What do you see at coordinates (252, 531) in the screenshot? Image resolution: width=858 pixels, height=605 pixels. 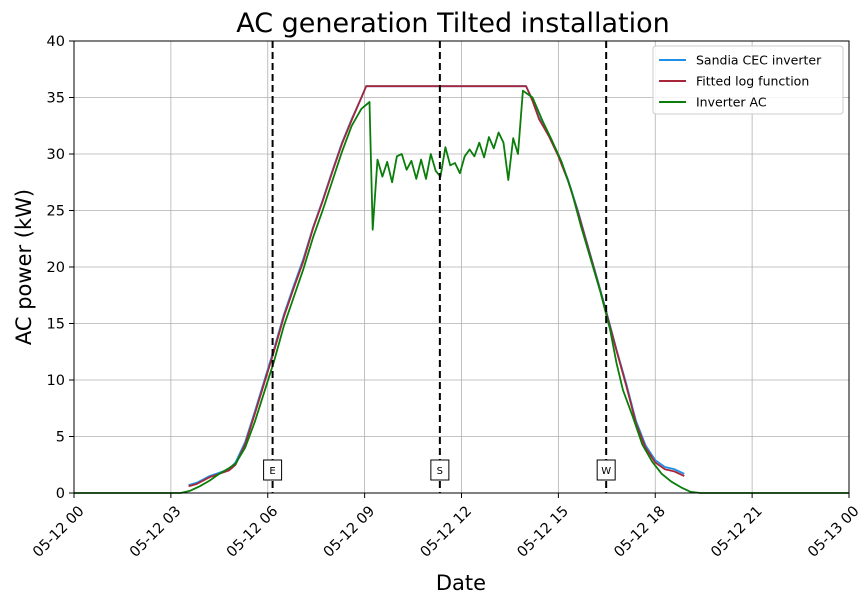 I see `x-tick-label: 05-12 06` at bounding box center [252, 531].